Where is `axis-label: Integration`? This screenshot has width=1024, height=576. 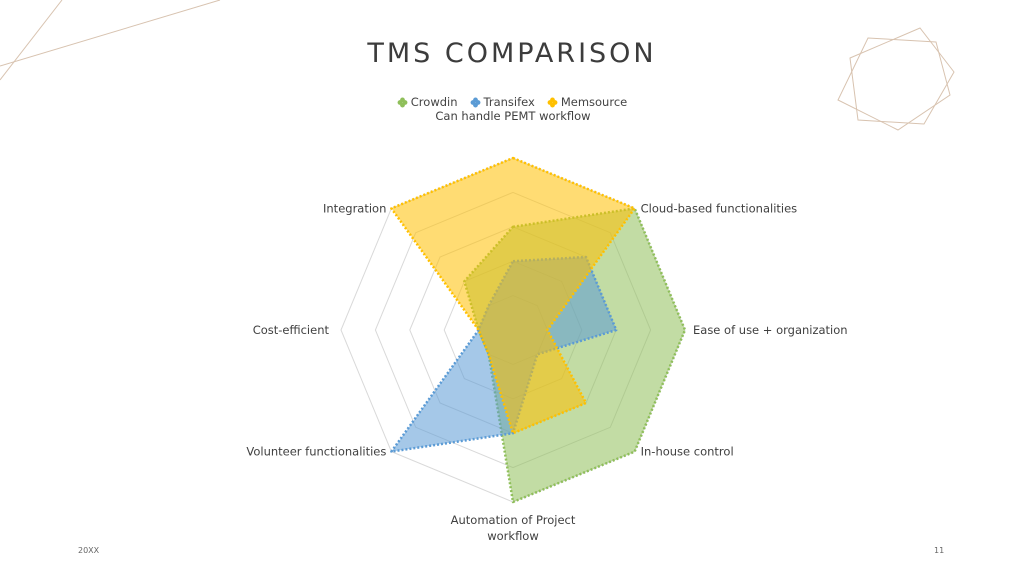
axis-label: Integration is located at coordinates (354, 208).